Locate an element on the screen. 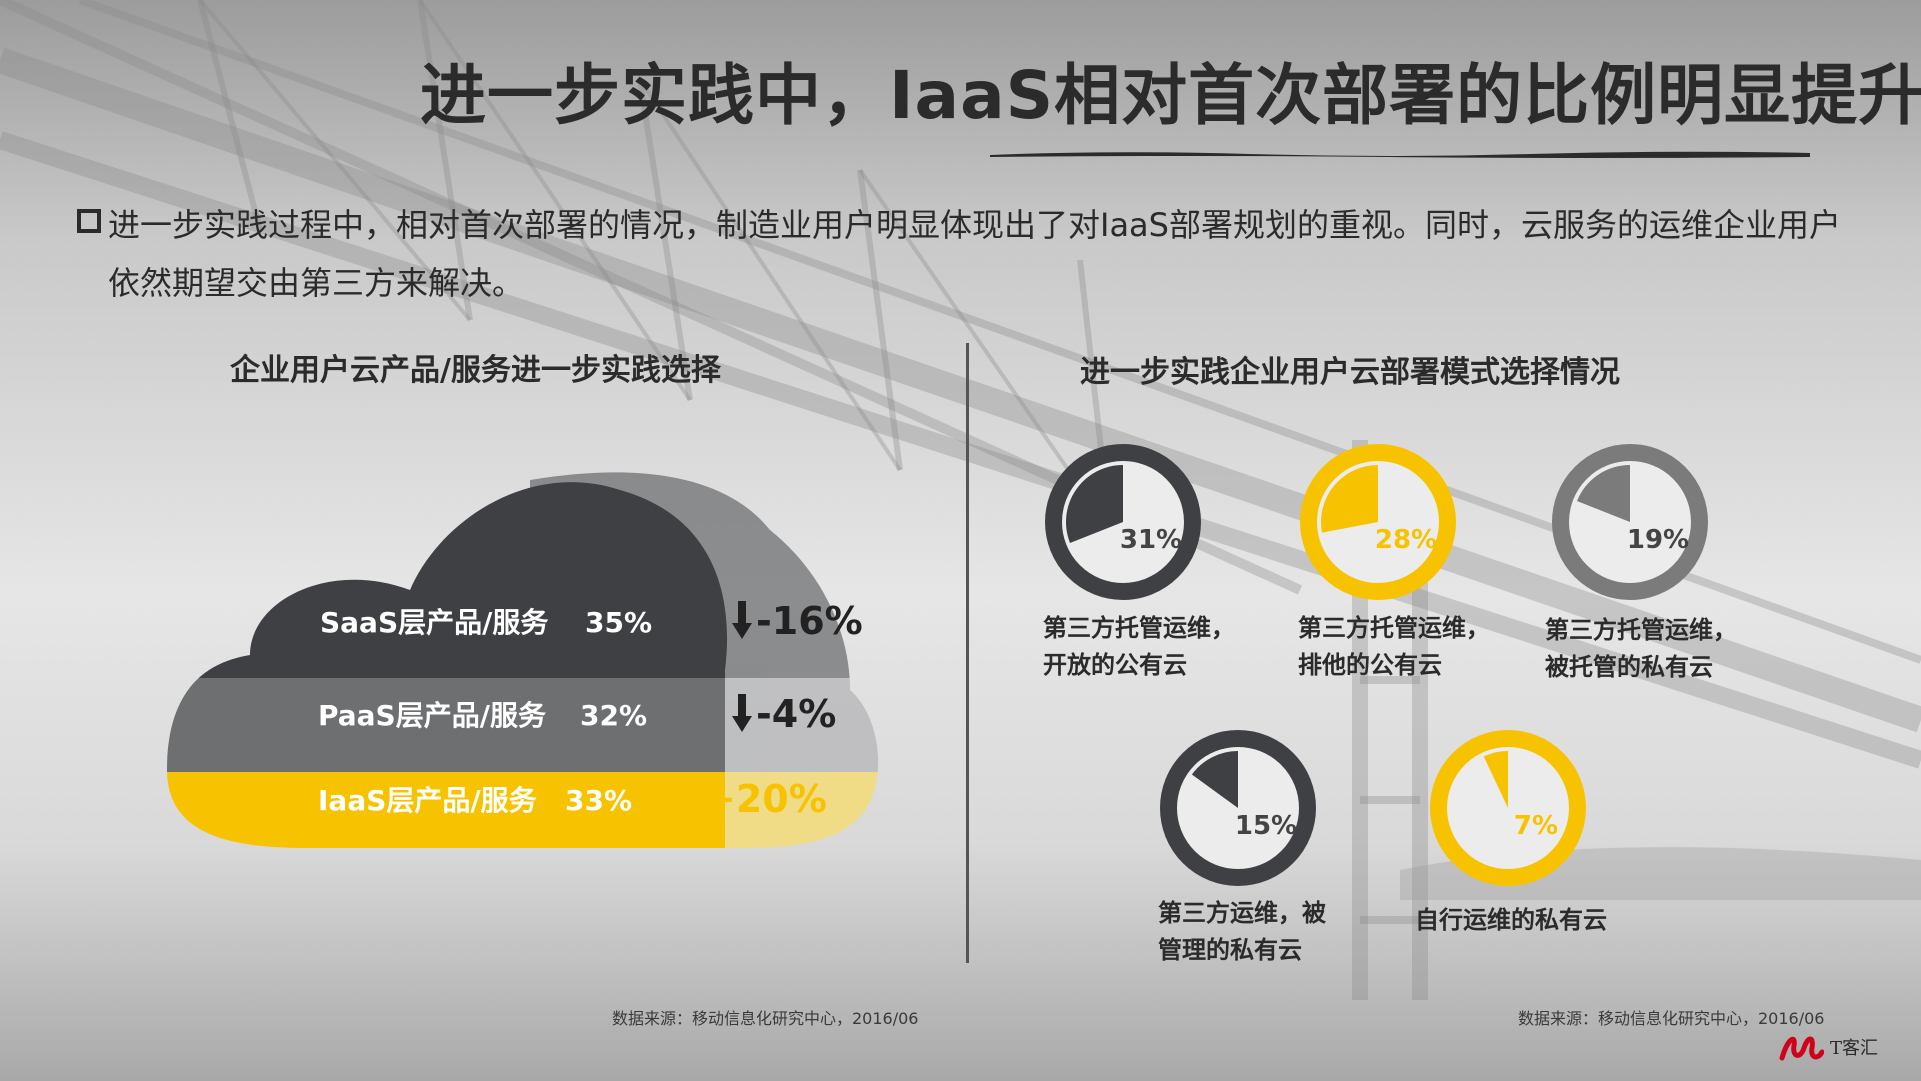  cloud-value-label: 32% is located at coordinates (613, 715).